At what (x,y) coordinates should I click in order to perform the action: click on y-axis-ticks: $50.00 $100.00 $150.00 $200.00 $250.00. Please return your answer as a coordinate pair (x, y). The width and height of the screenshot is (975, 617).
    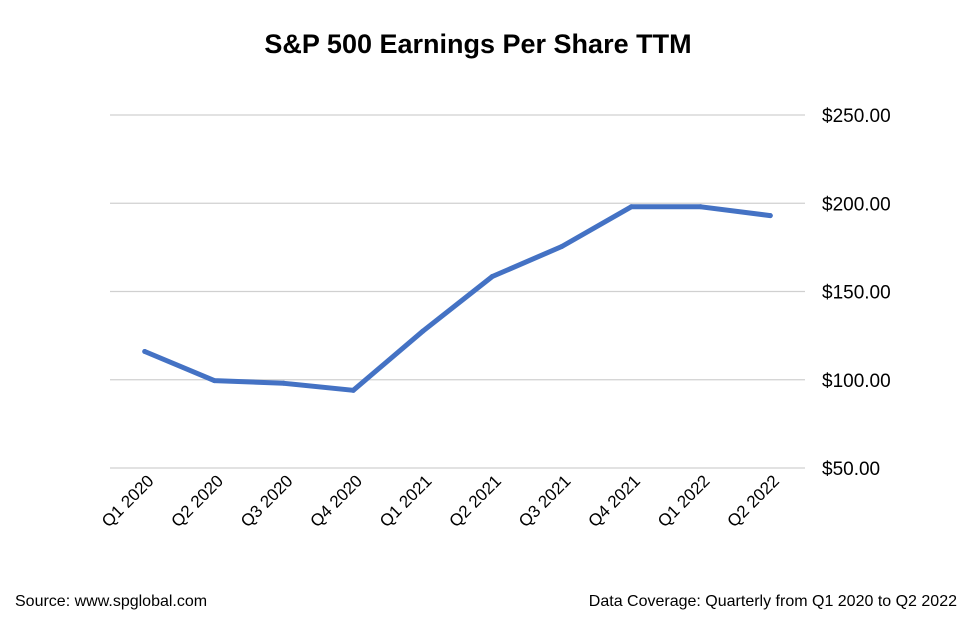
    Looking at the image, I should click on (856, 293).